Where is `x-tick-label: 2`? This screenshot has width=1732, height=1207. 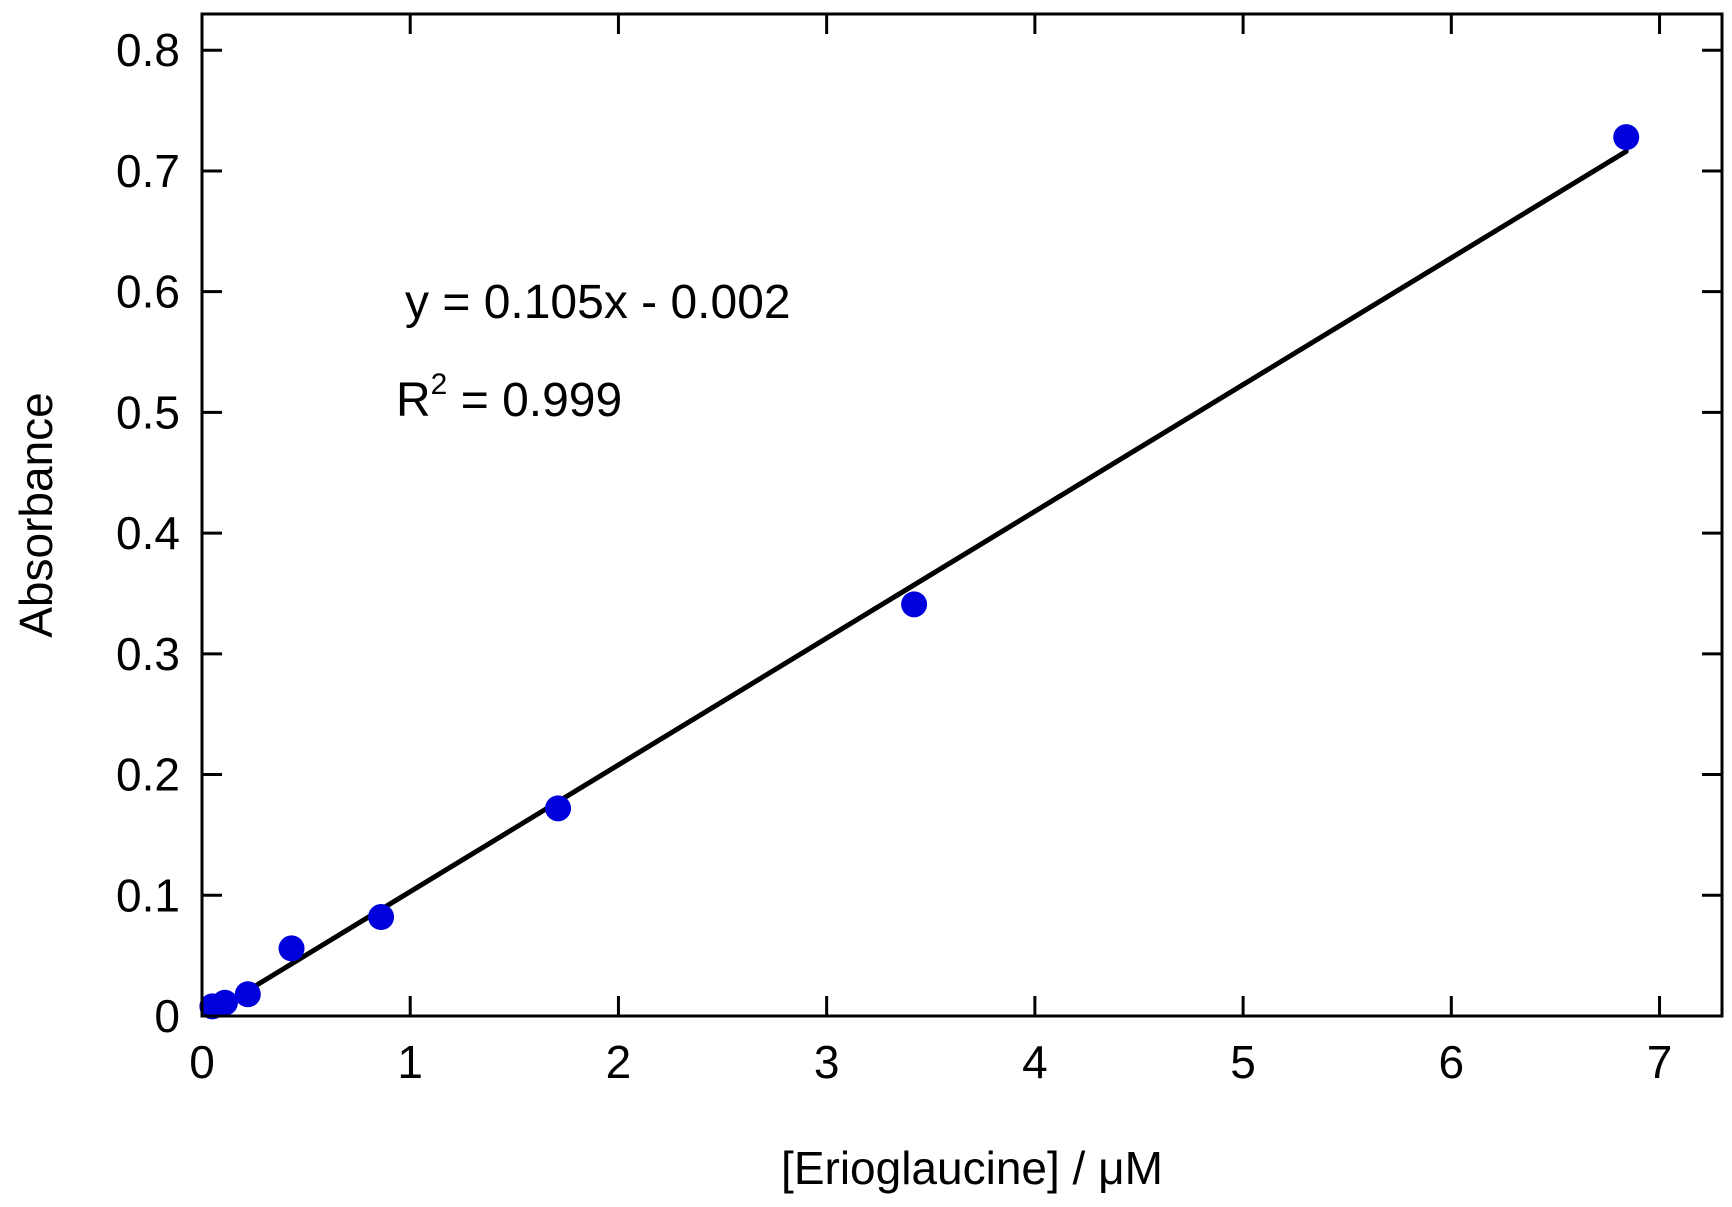
x-tick-label: 2 is located at coordinates (619, 1062).